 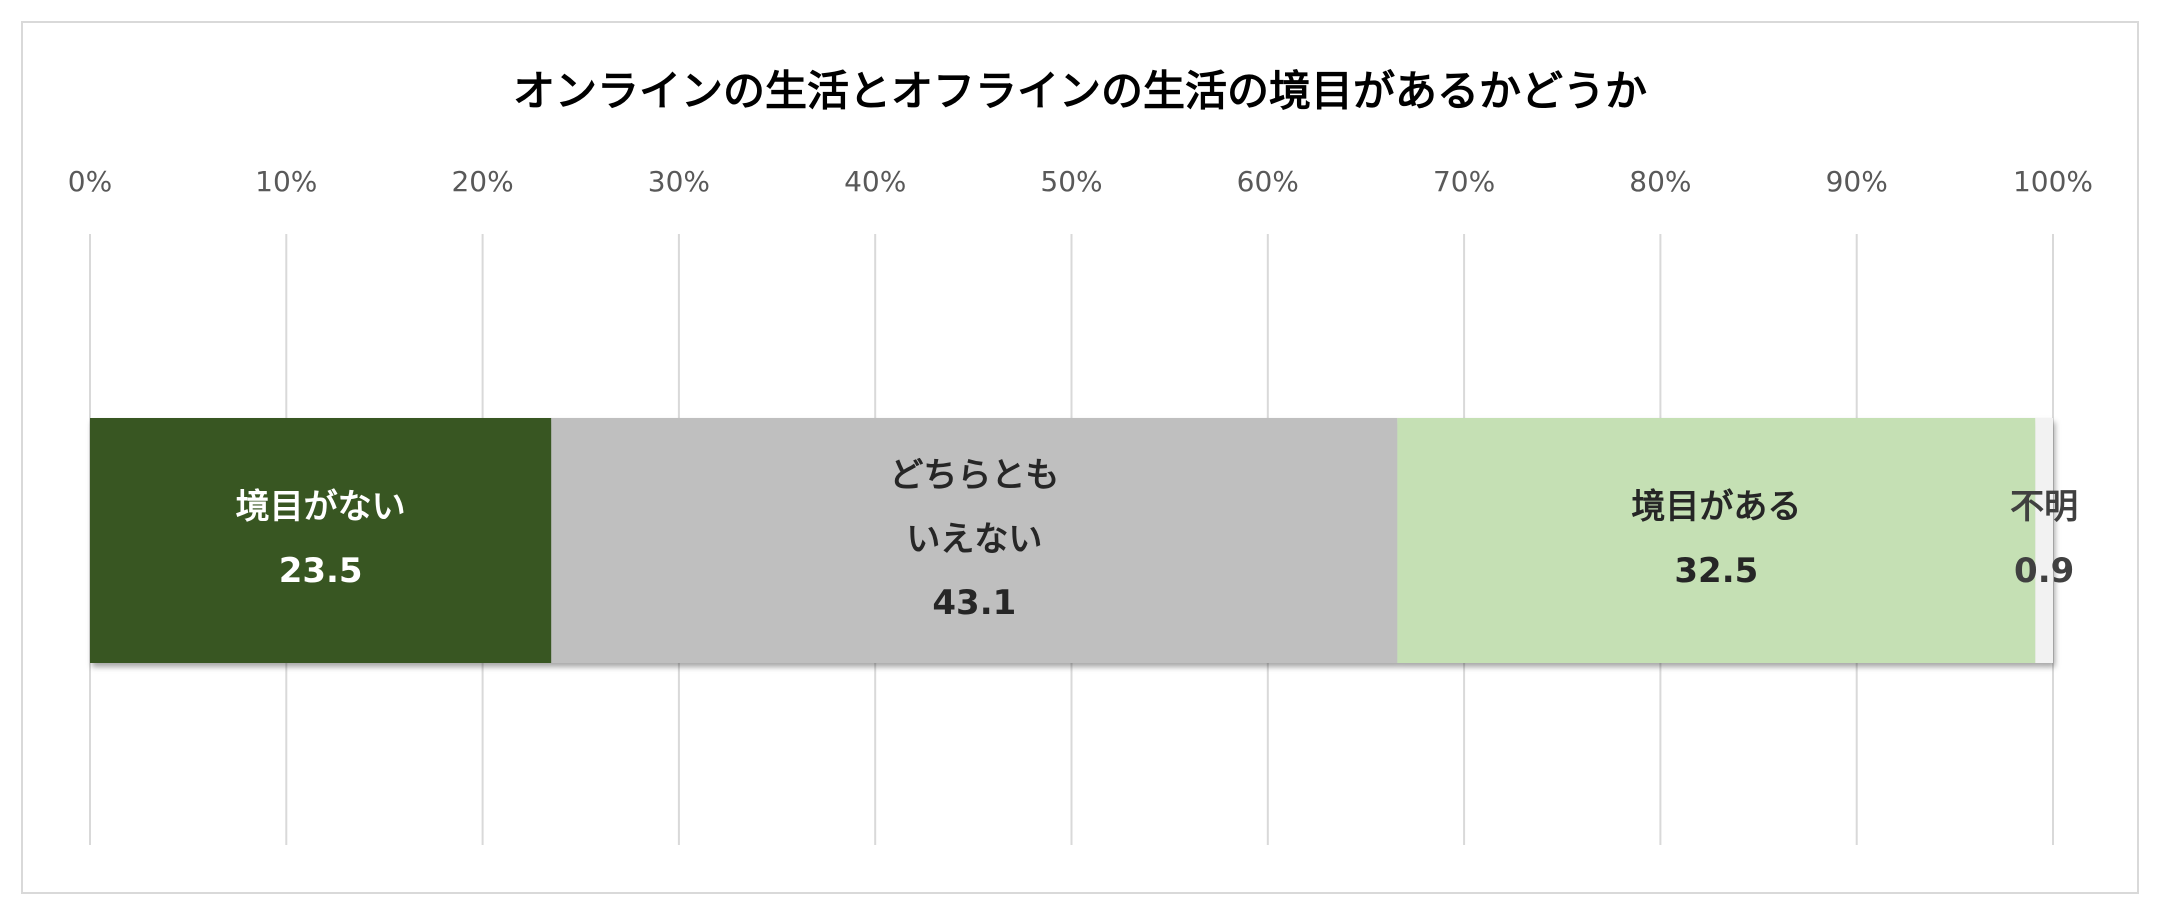 I want to click on data-label-name: 境目がある, so click(x=1716, y=507).